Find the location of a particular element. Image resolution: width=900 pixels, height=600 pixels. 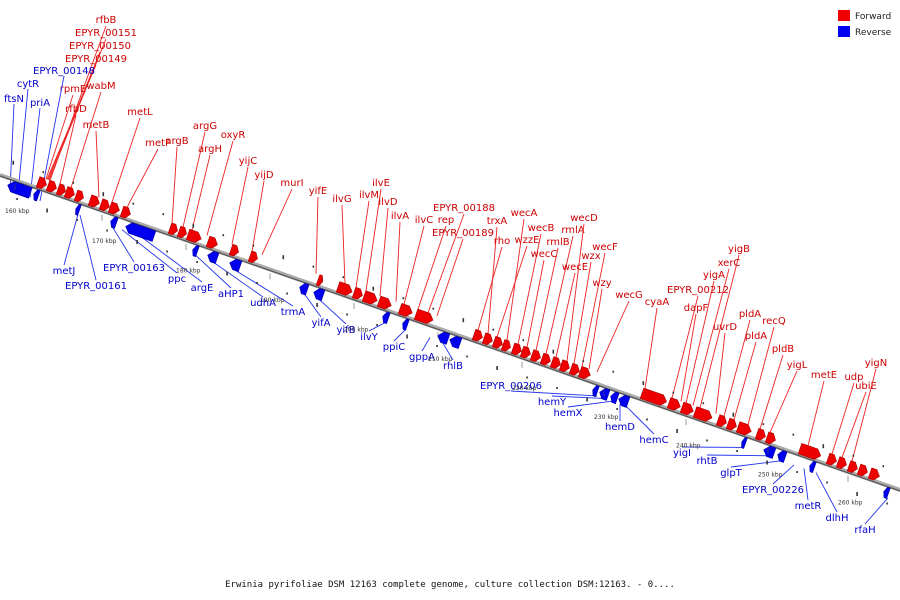

scale-tick-label: 230 kbp is located at coordinates (606, 417).